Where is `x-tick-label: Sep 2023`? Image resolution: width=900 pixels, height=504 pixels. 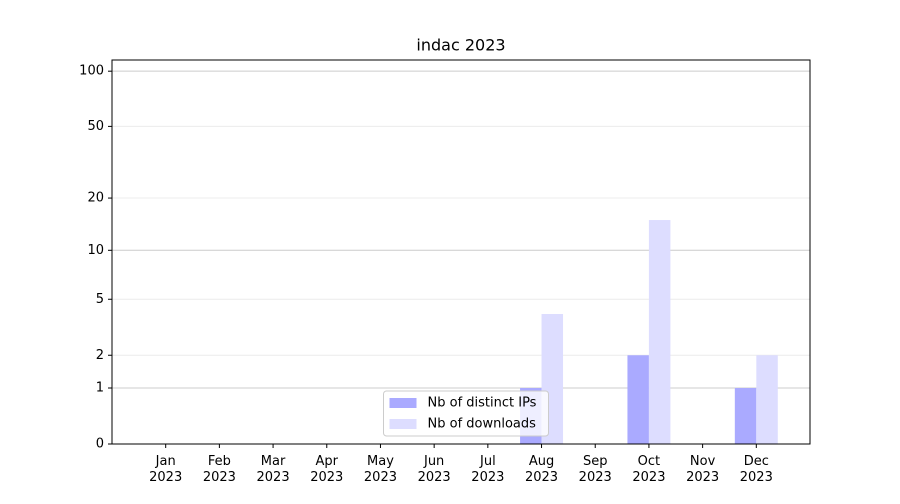
x-tick-label: Sep 2023 is located at coordinates (595, 469).